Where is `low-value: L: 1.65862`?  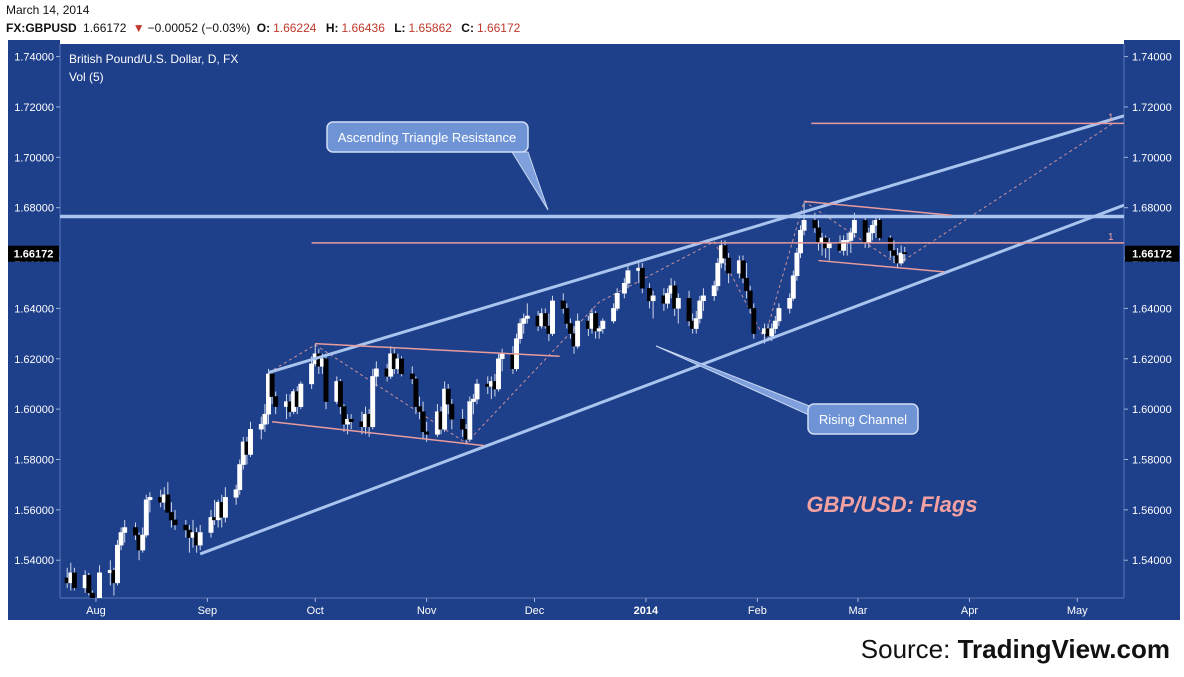 low-value: L: 1.65862 is located at coordinates (423, 28).